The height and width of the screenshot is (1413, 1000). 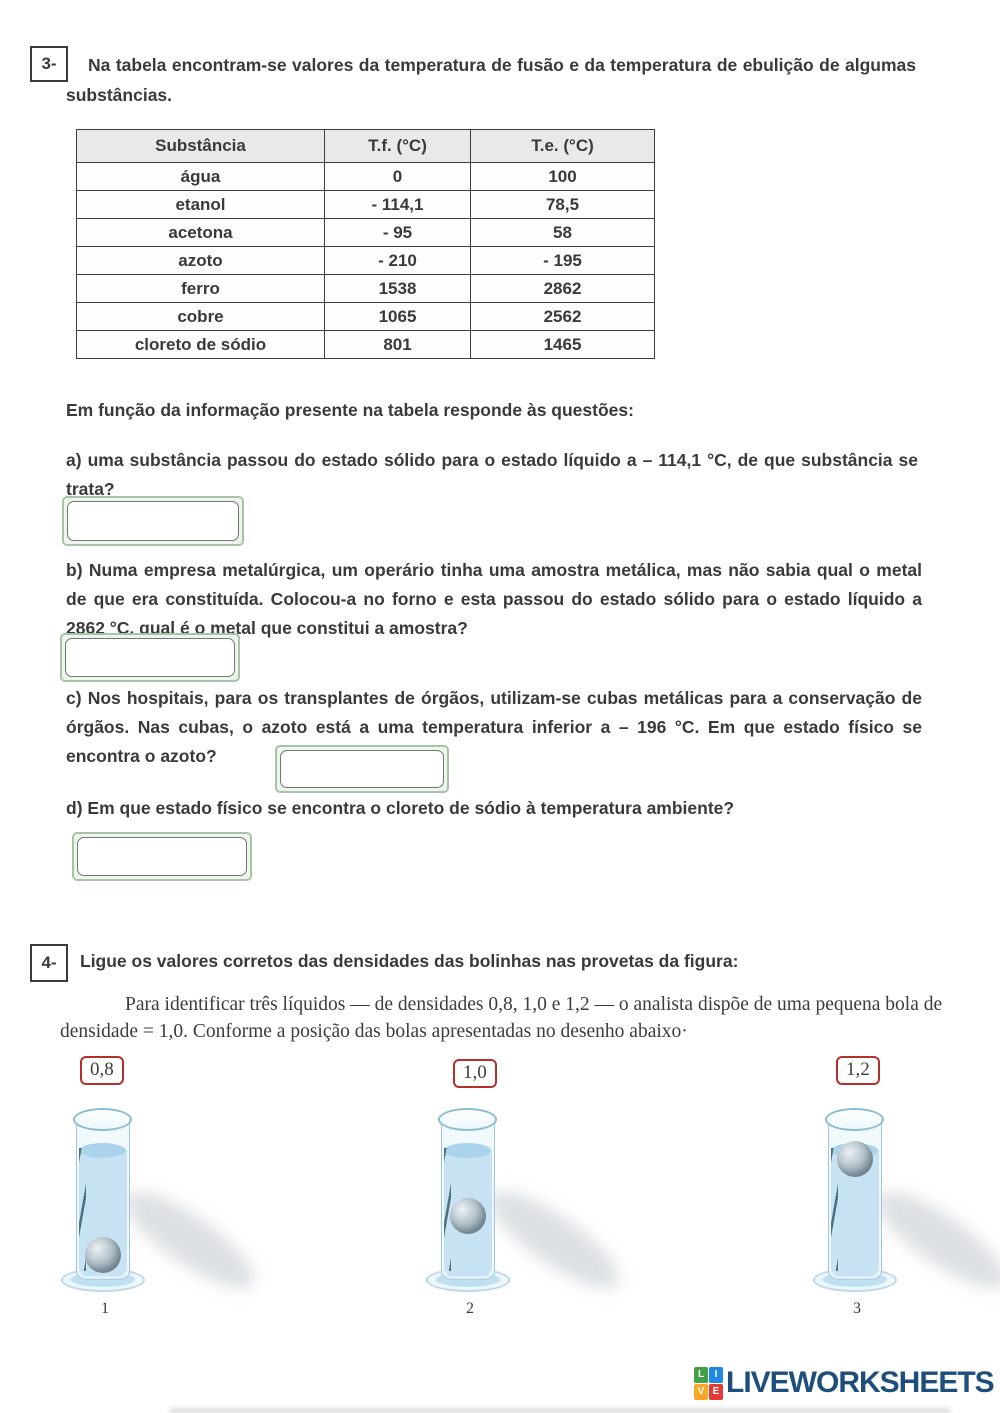 I want to click on cell-substance: cloreto de sódio, so click(x=200, y=344).